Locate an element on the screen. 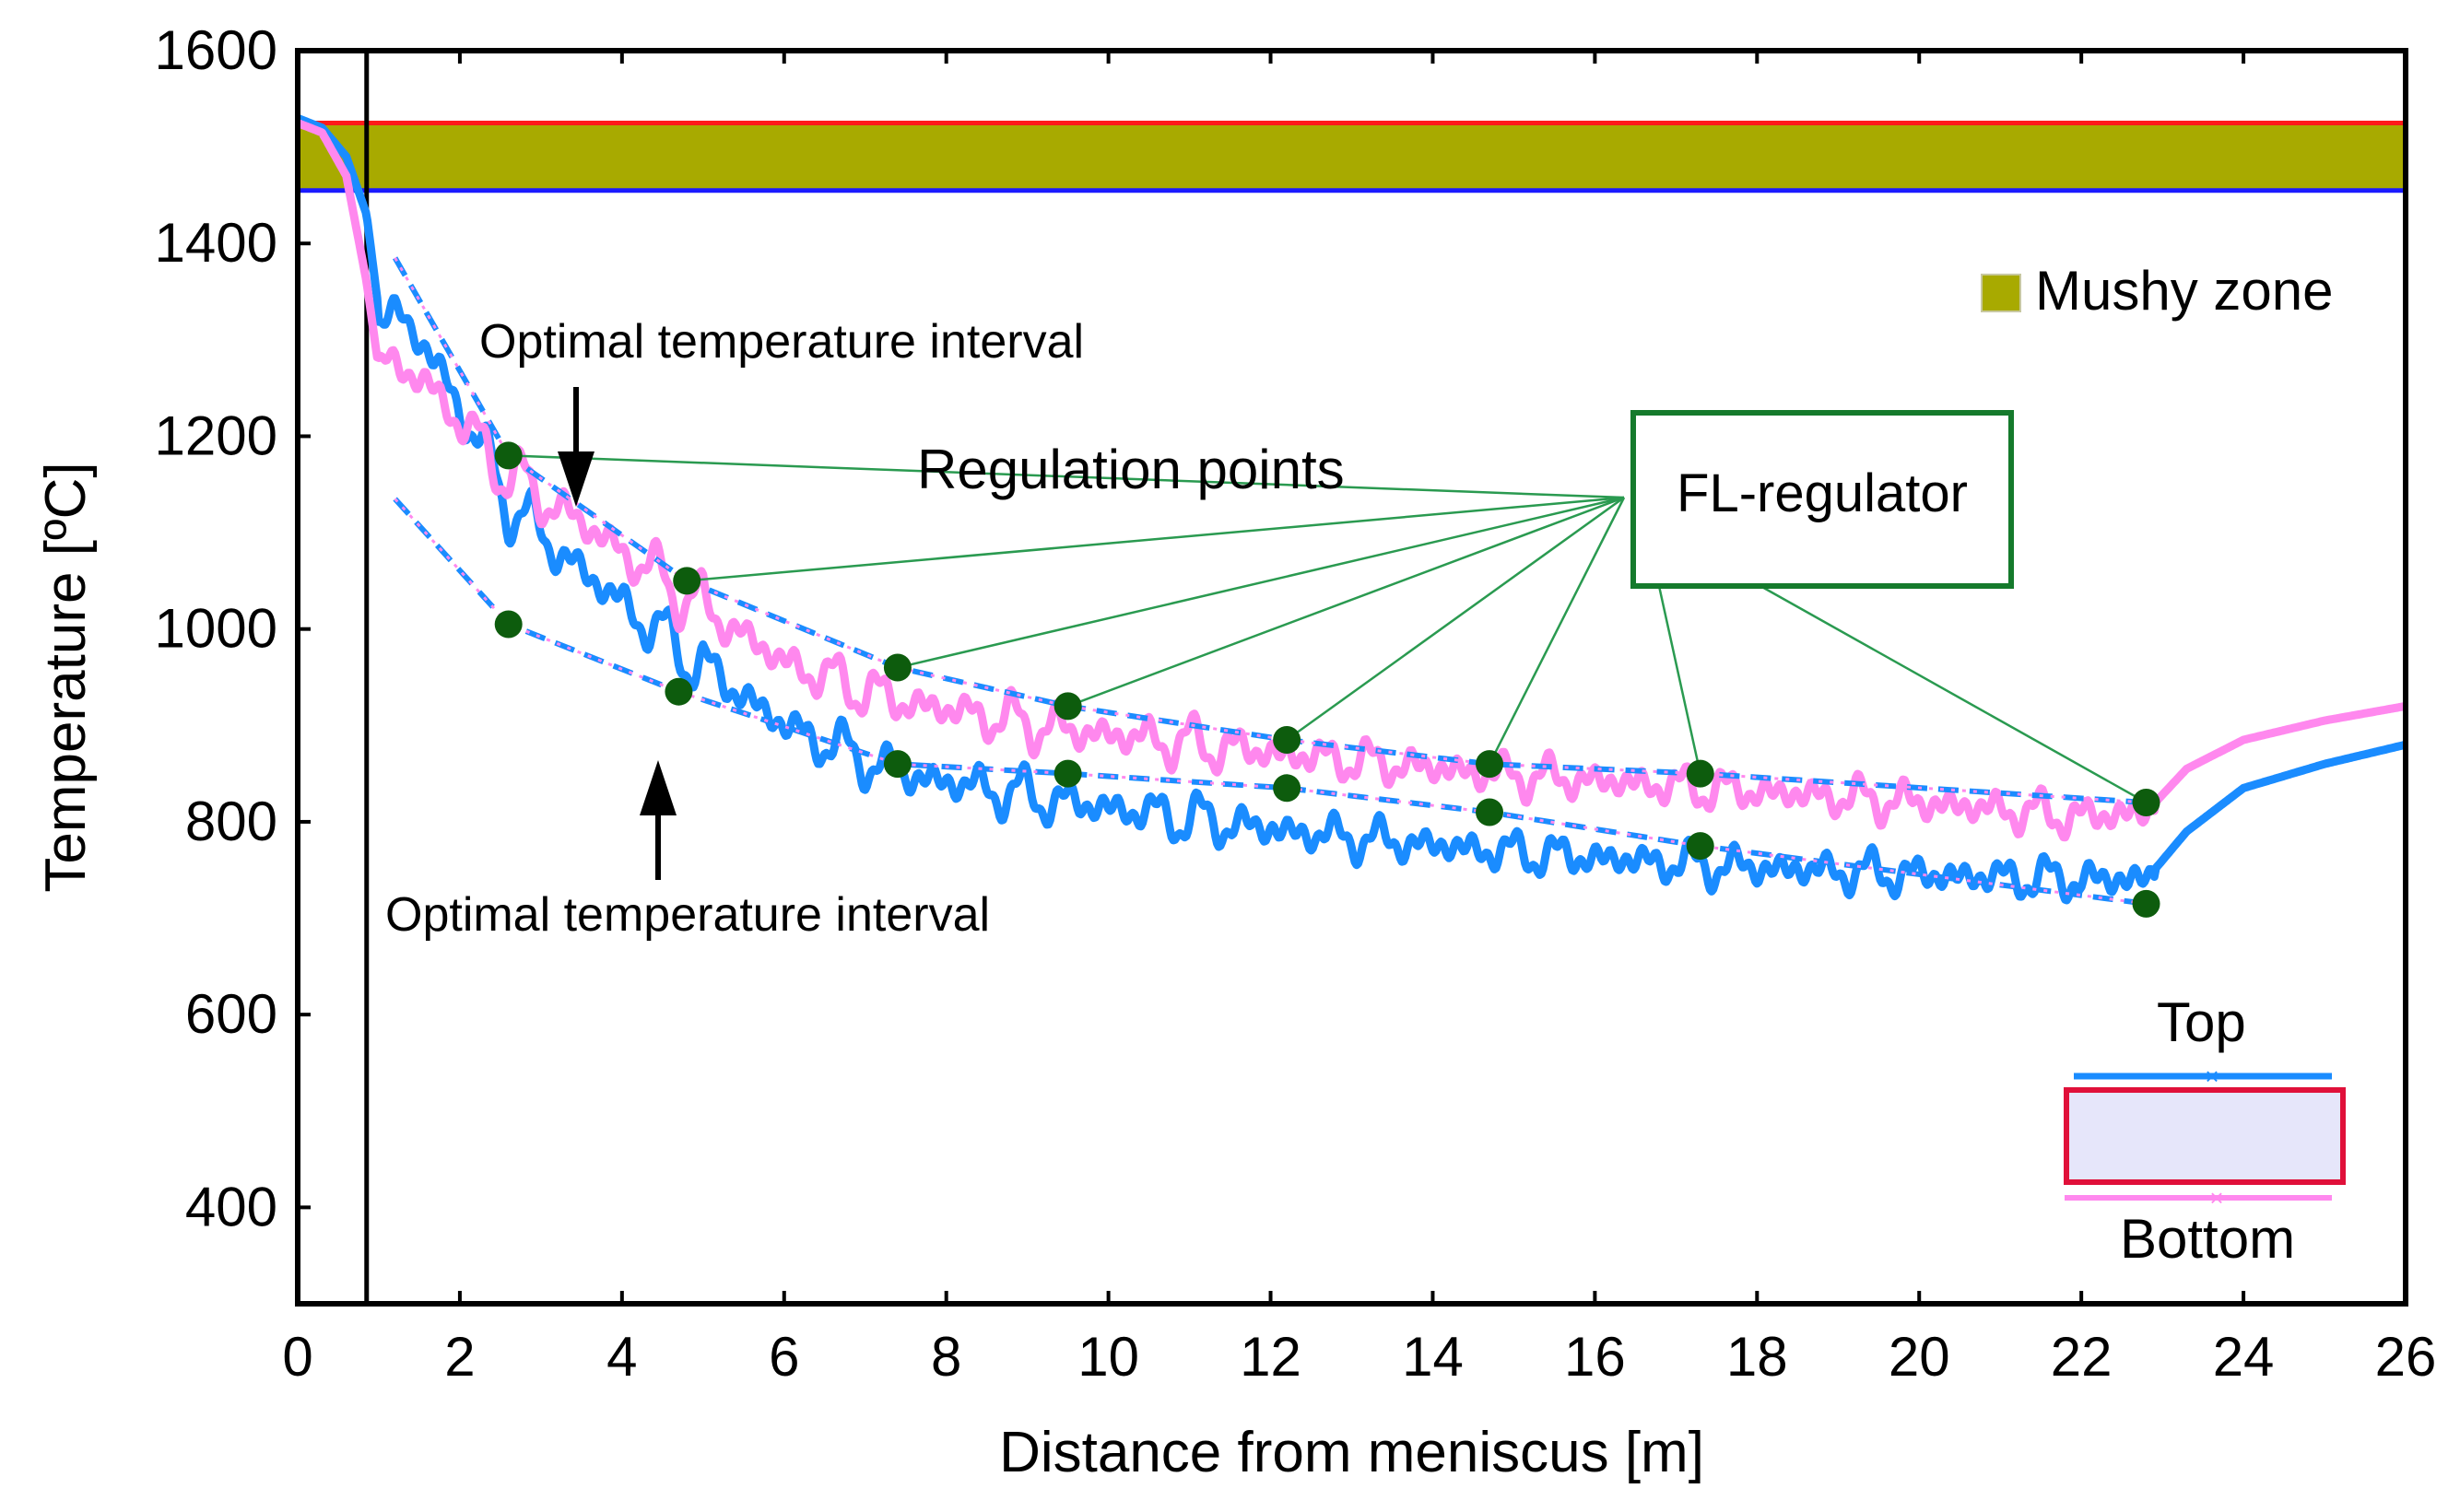 The height and width of the screenshot is (1512, 2460). x-tick-label: 12 is located at coordinates (1270, 1357).